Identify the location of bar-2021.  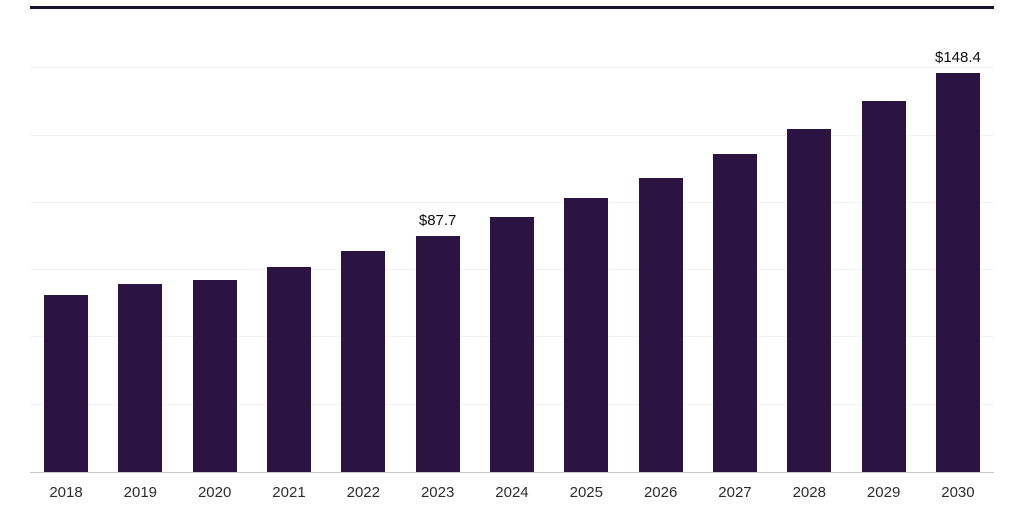
(288, 369).